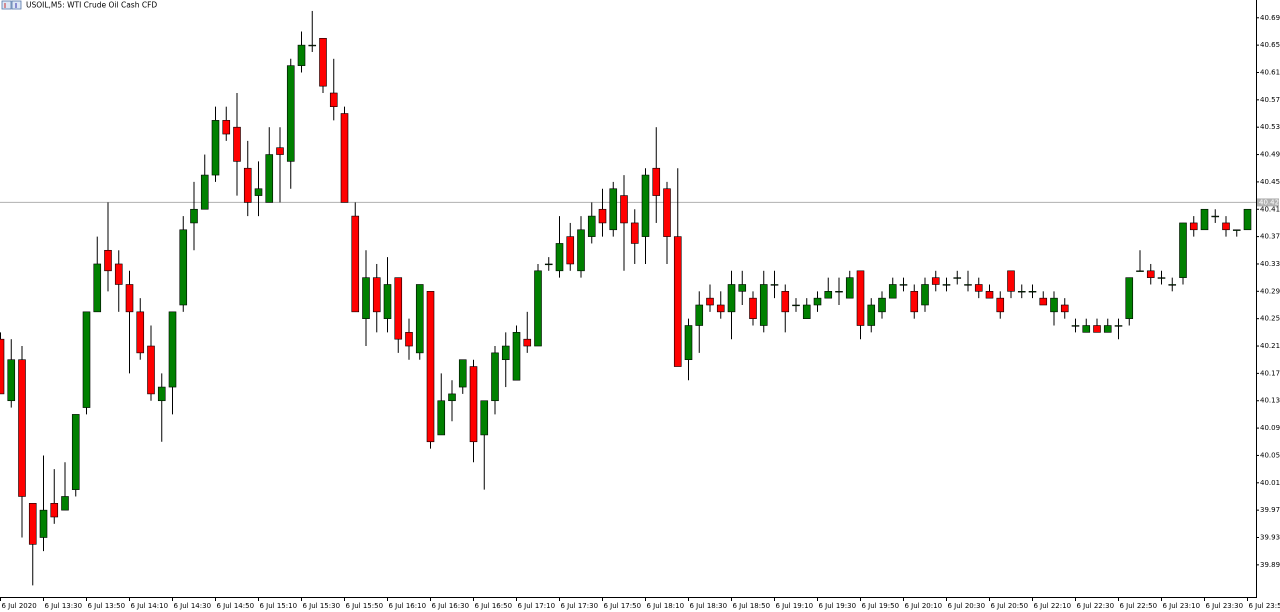 The height and width of the screenshot is (612, 1280). Describe the element at coordinates (1270, 237) in the screenshot. I see `y-tick-label: 40.37` at that location.